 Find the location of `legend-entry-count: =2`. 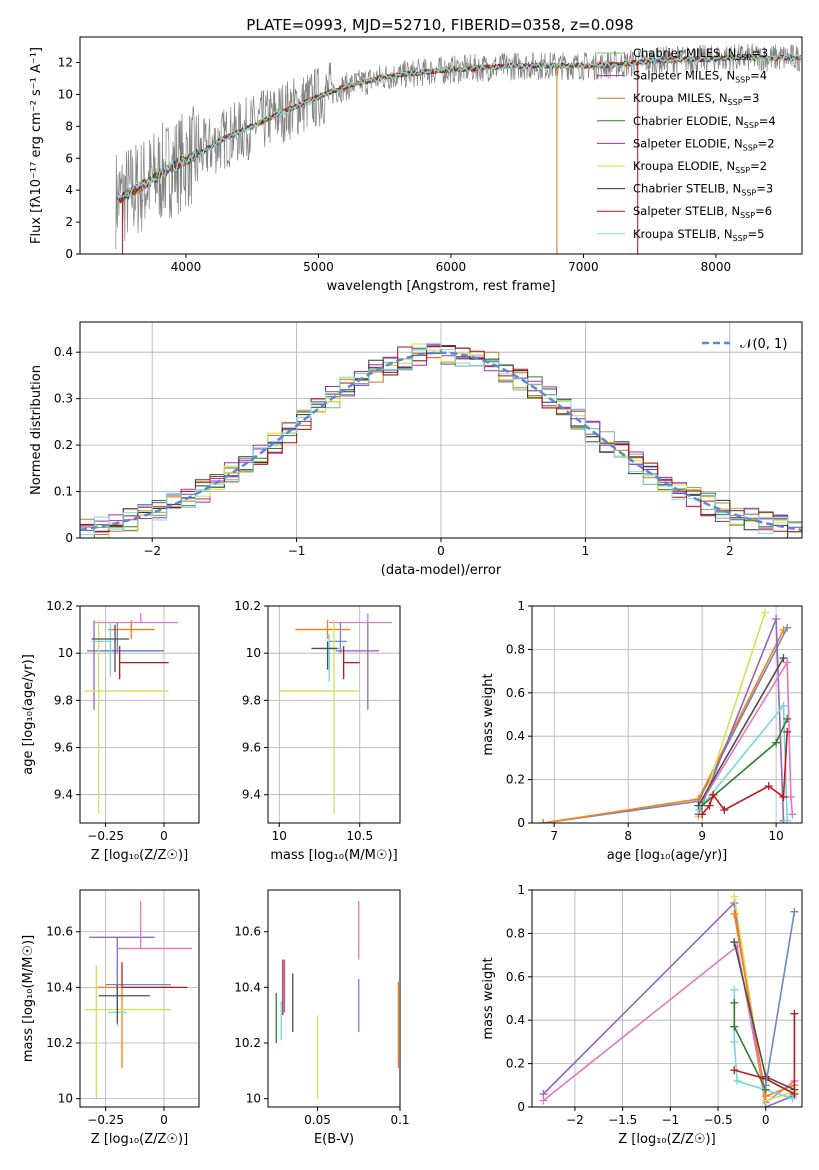

legend-entry-count: =2 is located at coordinates (766, 143).